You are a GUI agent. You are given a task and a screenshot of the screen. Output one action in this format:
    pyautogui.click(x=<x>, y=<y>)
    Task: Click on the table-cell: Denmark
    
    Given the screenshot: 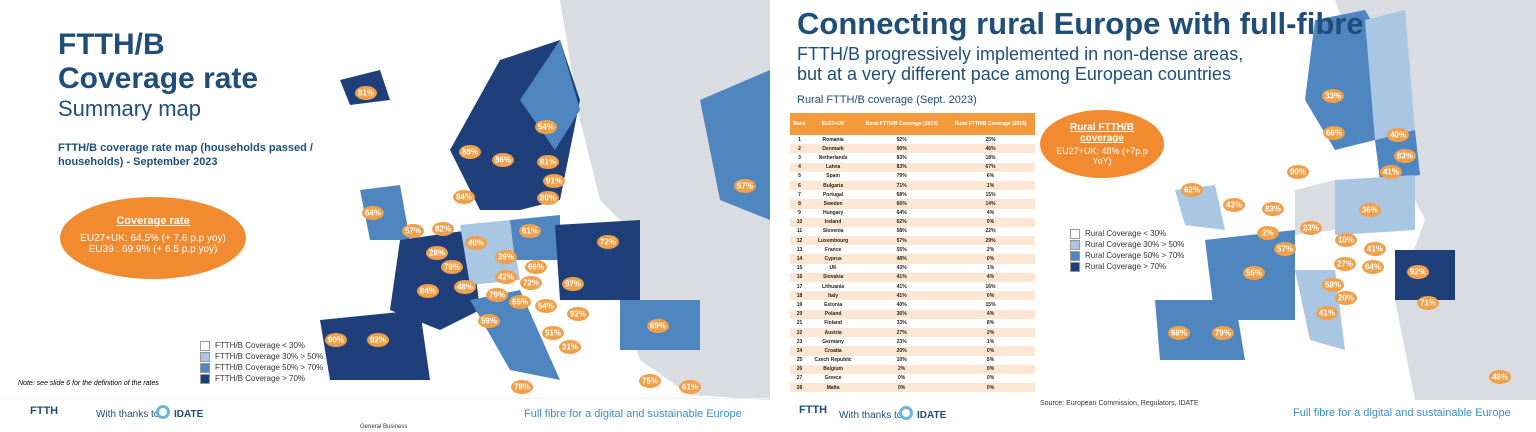 What is the action you would take?
    pyautogui.click(x=833, y=149)
    